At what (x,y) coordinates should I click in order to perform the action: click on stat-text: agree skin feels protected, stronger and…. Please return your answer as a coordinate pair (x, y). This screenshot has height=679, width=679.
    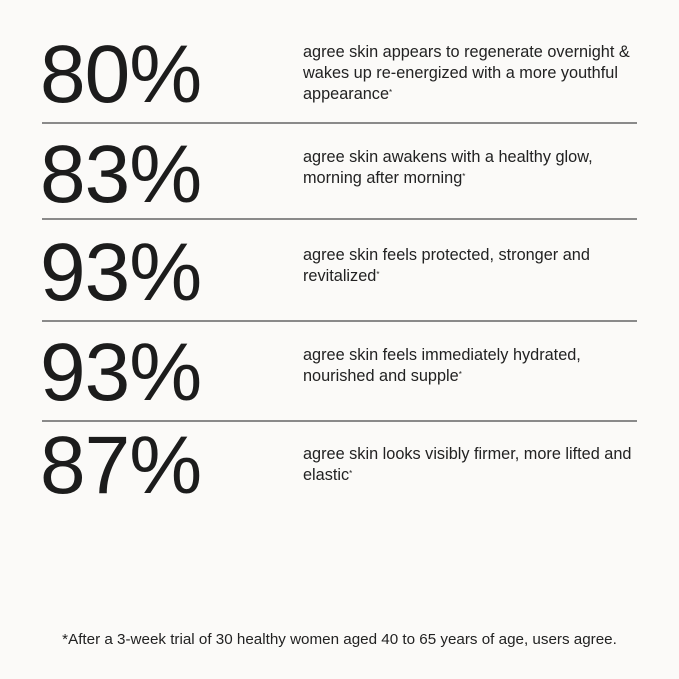
    Looking at the image, I should click on (446, 265).